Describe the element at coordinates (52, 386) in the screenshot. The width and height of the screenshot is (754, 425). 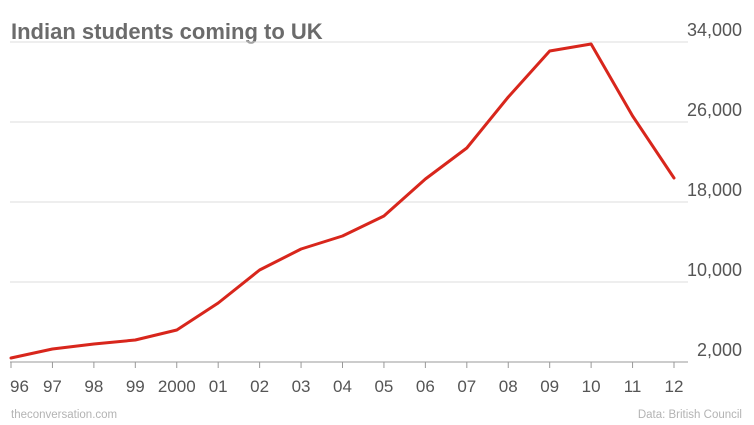
I see `x-tick-label: 97` at that location.